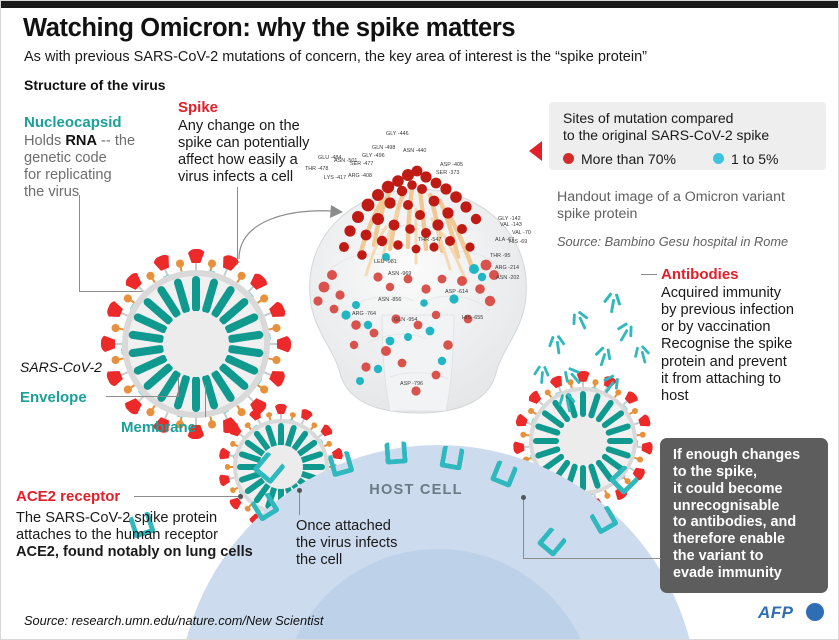  I want to click on amino-acid-label: LYS -417, so click(335, 178).